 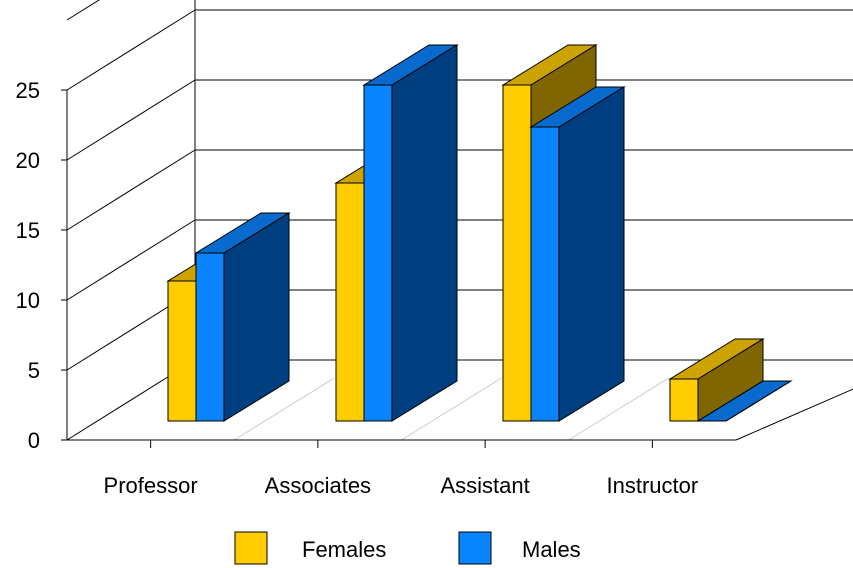 I want to click on bar-females-instructor, so click(x=716, y=380).